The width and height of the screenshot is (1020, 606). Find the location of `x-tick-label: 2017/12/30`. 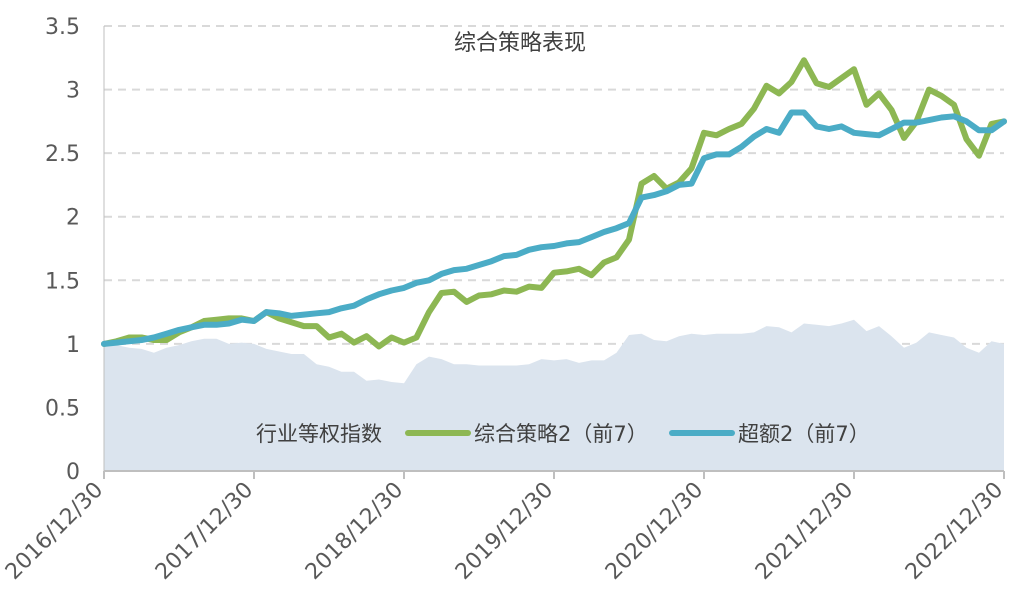

x-tick-label: 2017/12/30 is located at coordinates (204, 531).